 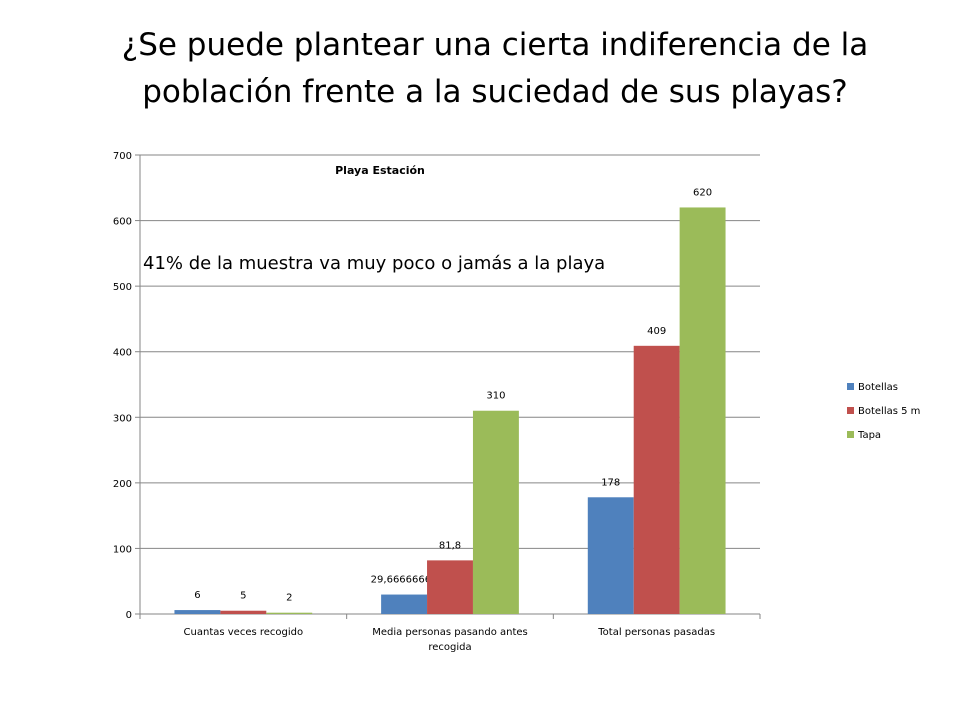 I want to click on data-label: 178, so click(x=610, y=482).